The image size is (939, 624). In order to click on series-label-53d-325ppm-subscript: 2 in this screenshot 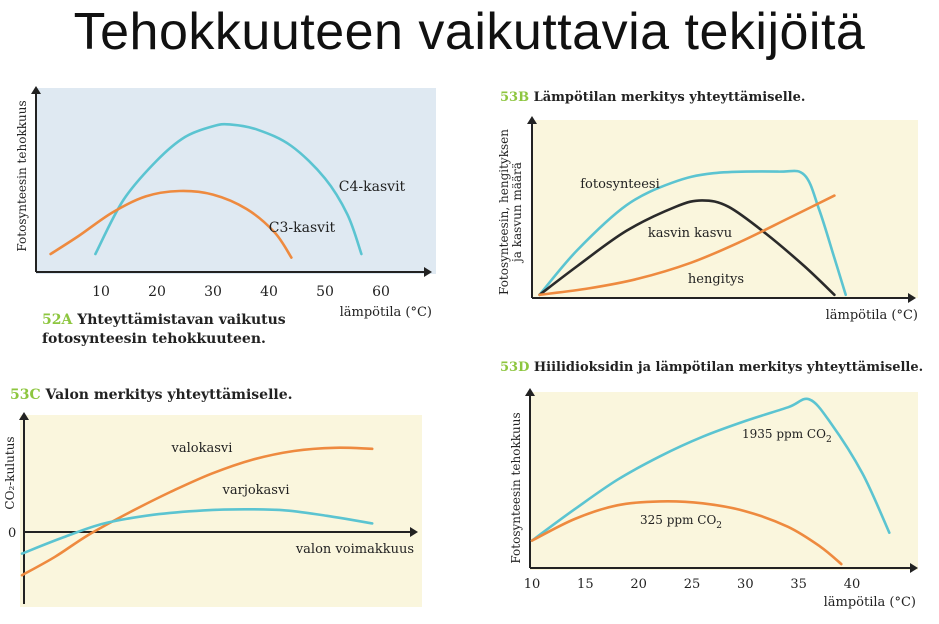, I will do `click(719, 526)`.